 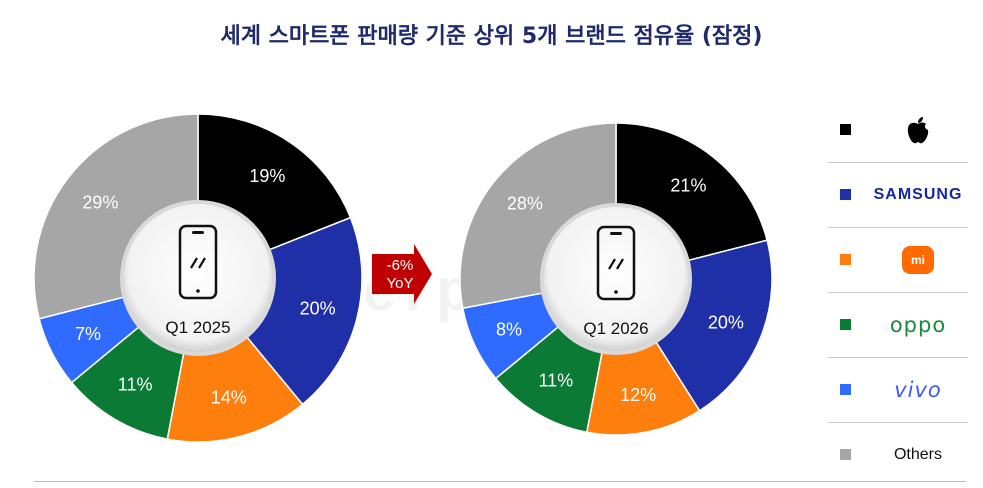 I want to click on legend-item-vivo: vivo, so click(x=898, y=390).